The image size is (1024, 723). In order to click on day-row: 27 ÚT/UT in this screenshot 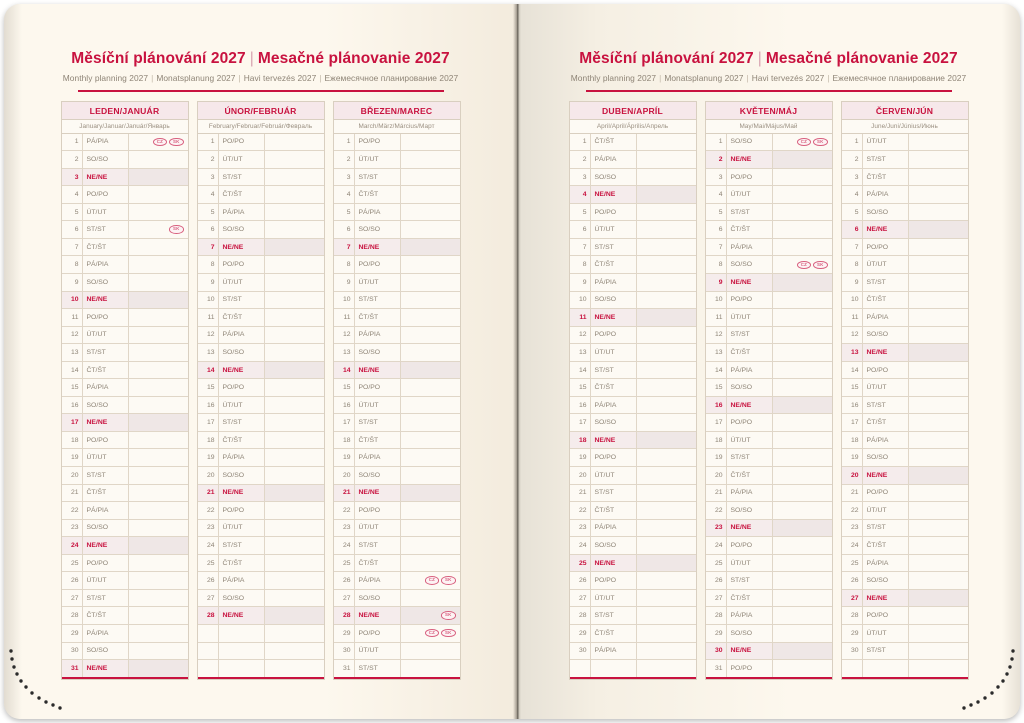, I will do `click(632, 598)`.